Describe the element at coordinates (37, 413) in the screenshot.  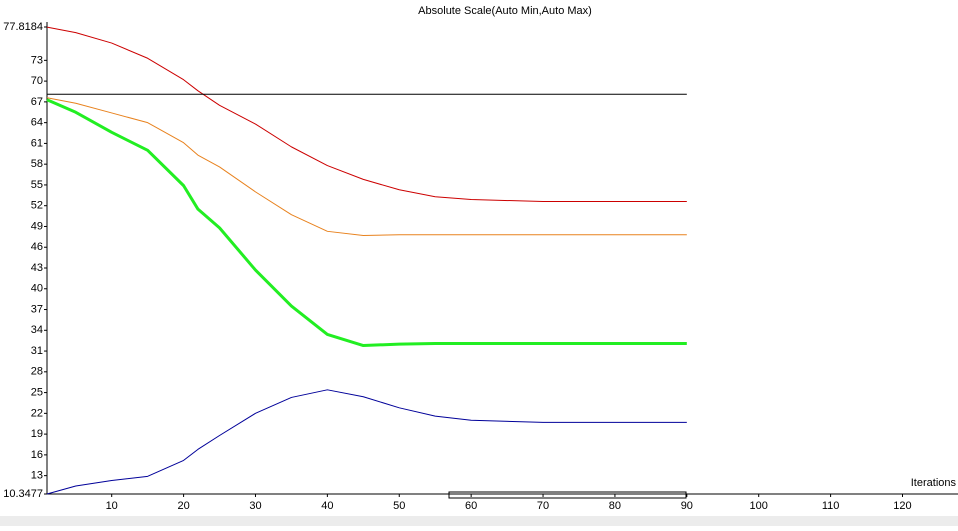
I see `y-tick-label: 22` at that location.